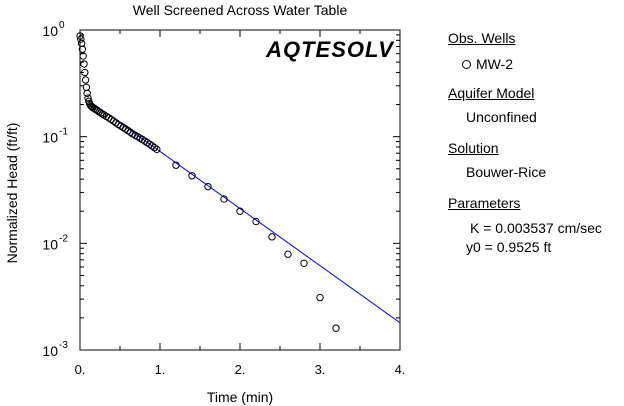  I want to click on parameters-heading: Parameters, so click(484, 203).